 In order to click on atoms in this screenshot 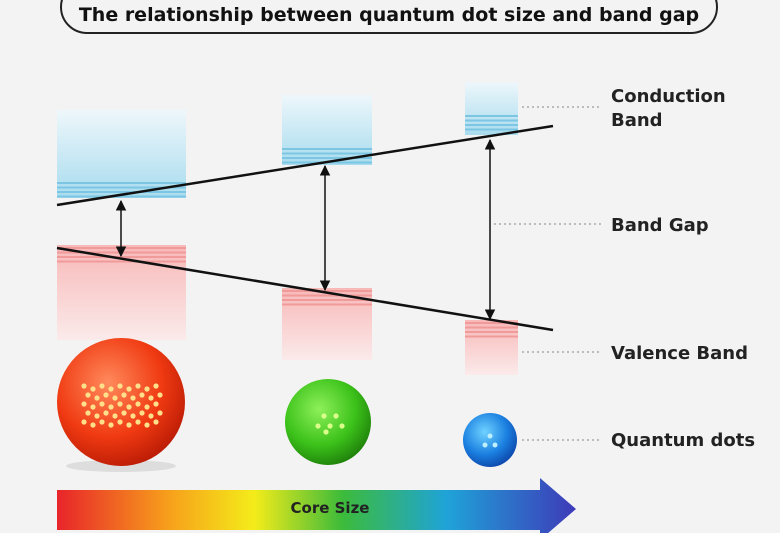, I will do `click(289, 415)`.